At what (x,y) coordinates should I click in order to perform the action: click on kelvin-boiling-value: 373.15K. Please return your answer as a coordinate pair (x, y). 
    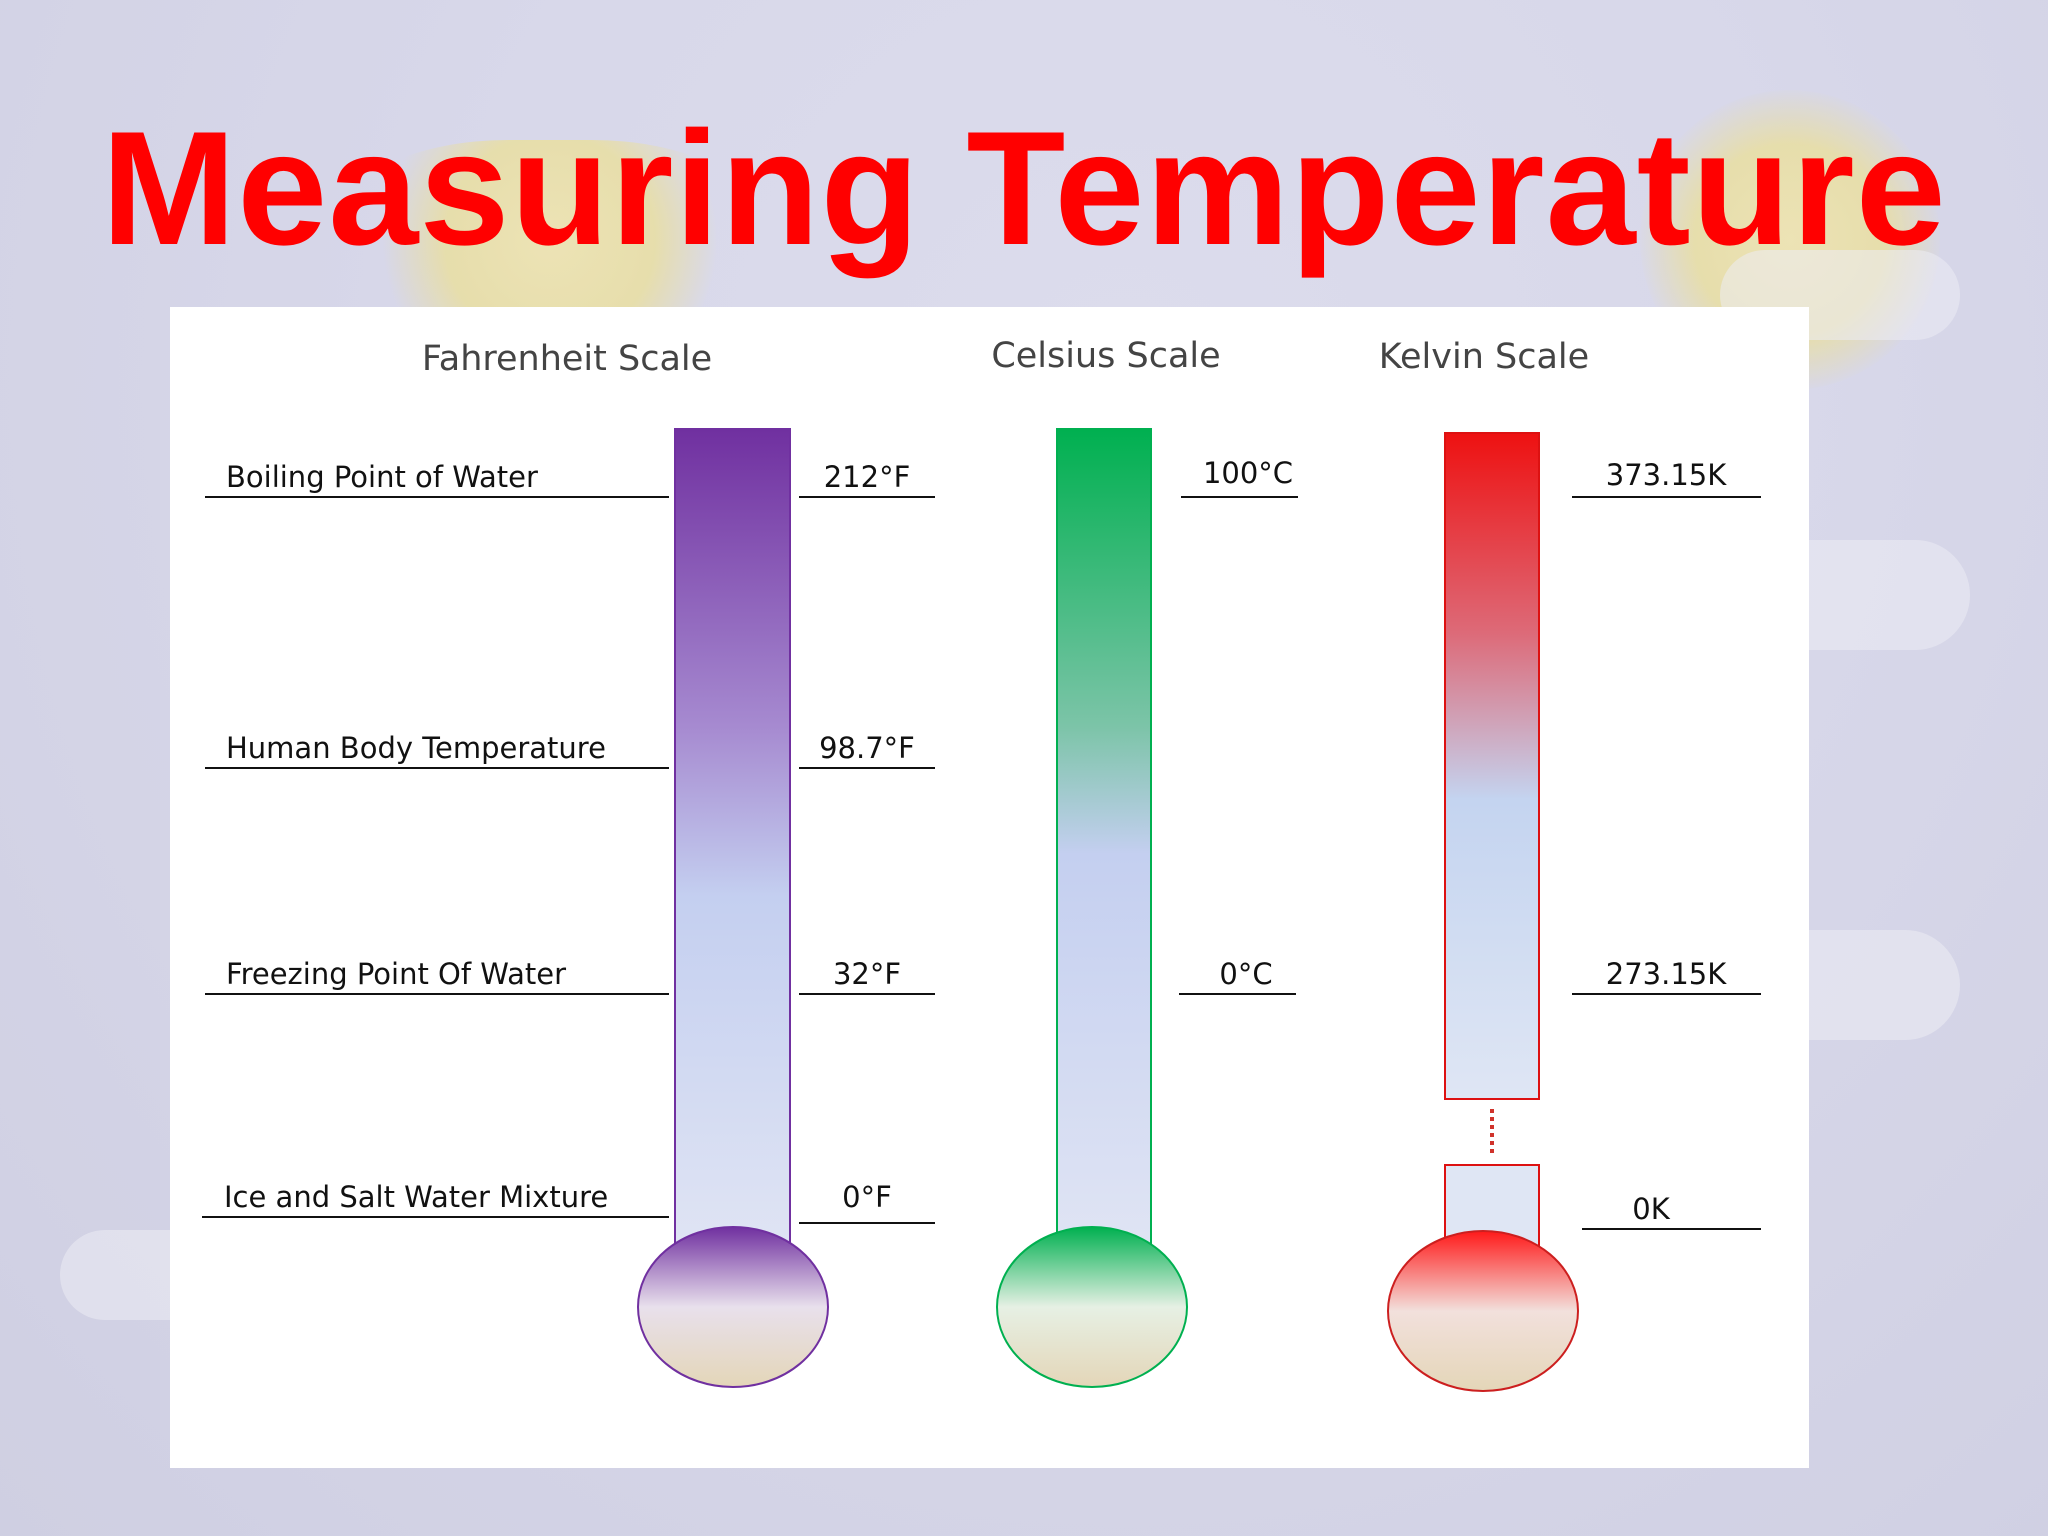
    Looking at the image, I should click on (1666, 475).